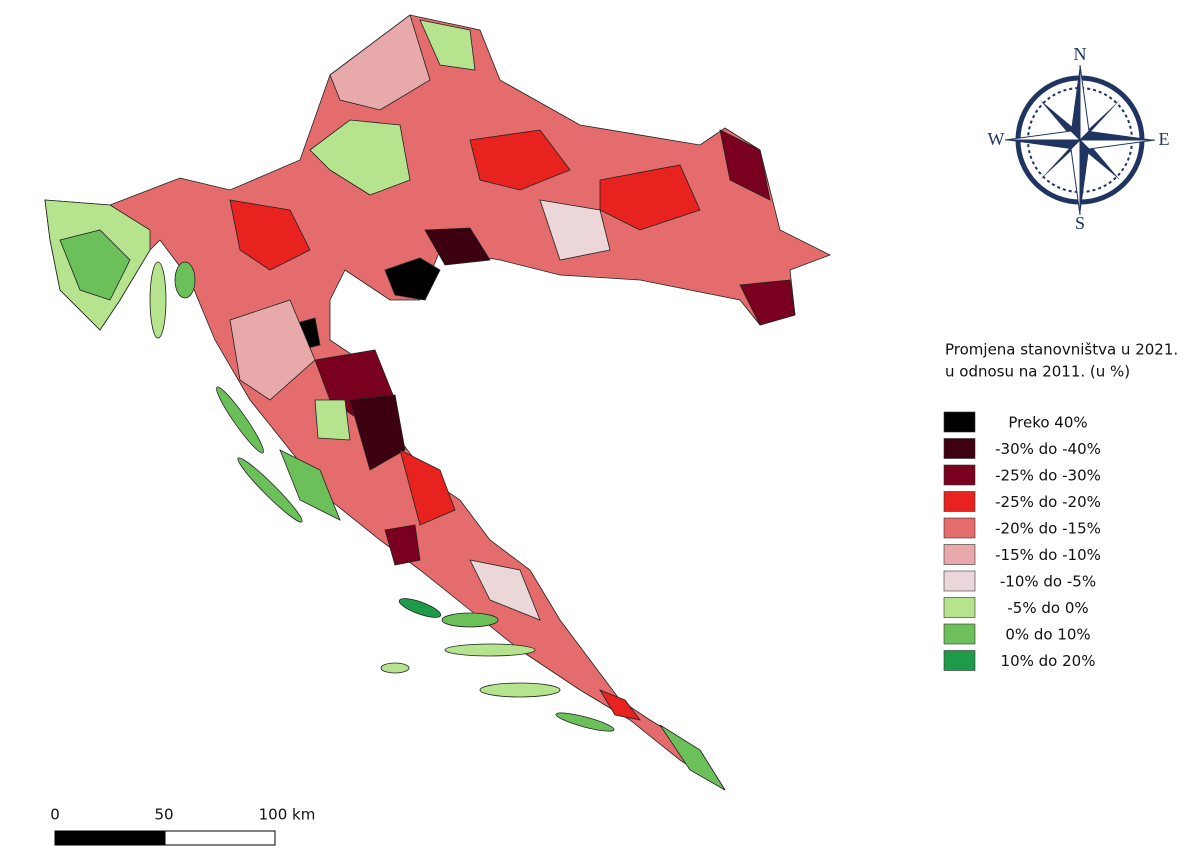 This screenshot has height=852, width=1200. What do you see at coordinates (1048, 555) in the screenshot?
I see `legend-label: -15% do -10%` at bounding box center [1048, 555].